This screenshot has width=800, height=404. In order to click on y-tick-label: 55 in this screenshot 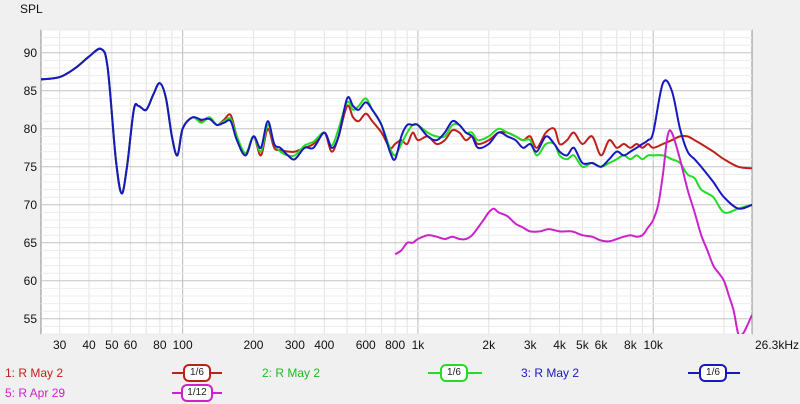, I will do `click(31, 319)`.